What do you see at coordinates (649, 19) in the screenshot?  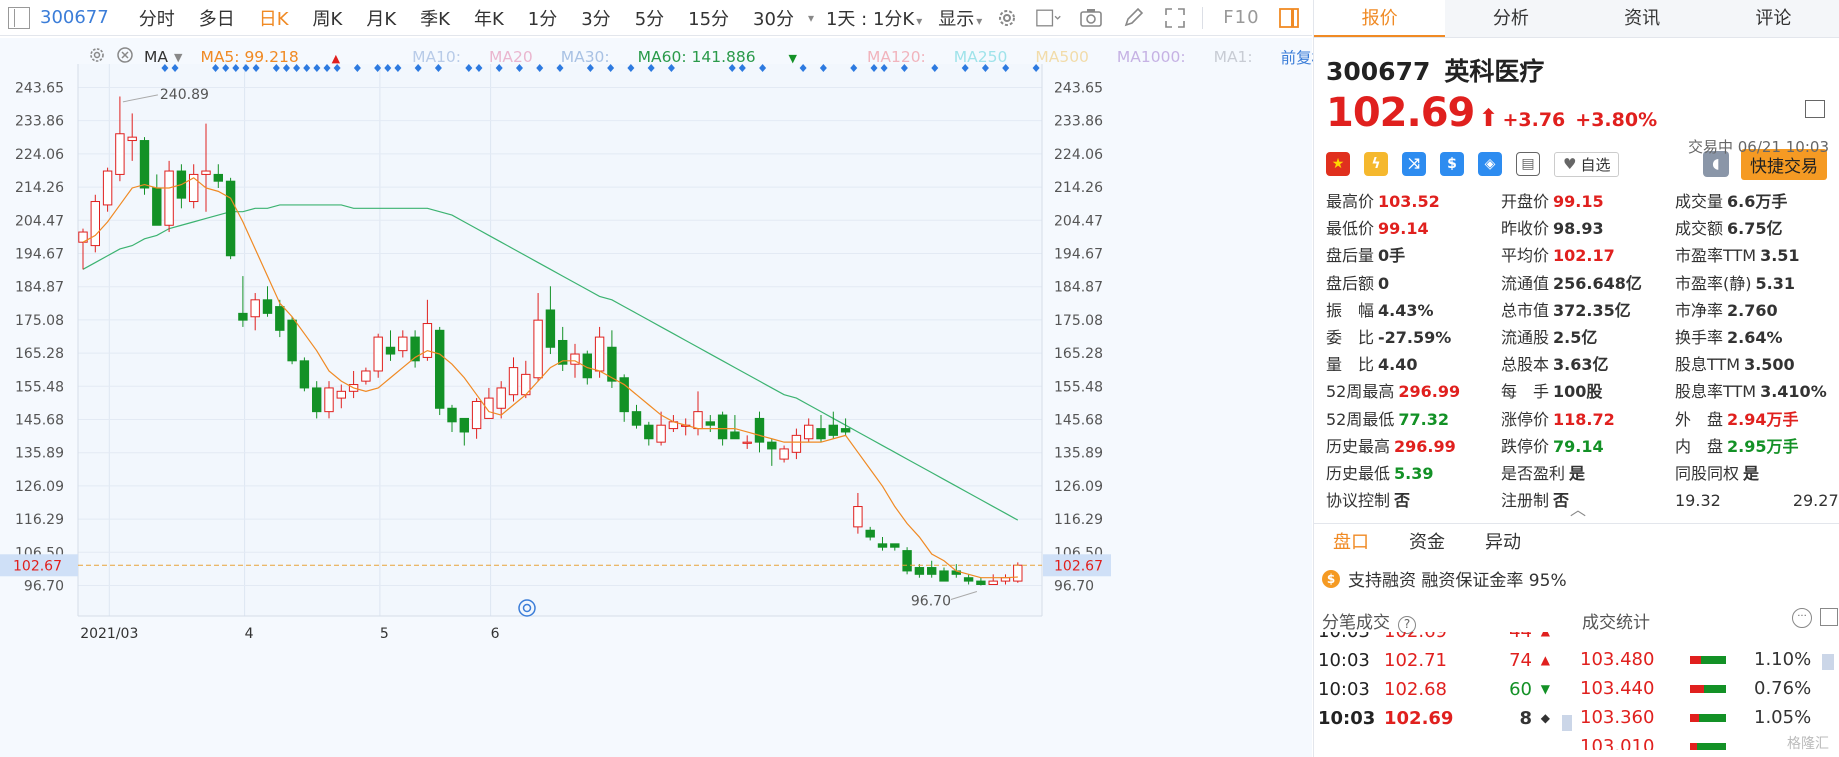 I see `period-tab-5min: 5分` at bounding box center [649, 19].